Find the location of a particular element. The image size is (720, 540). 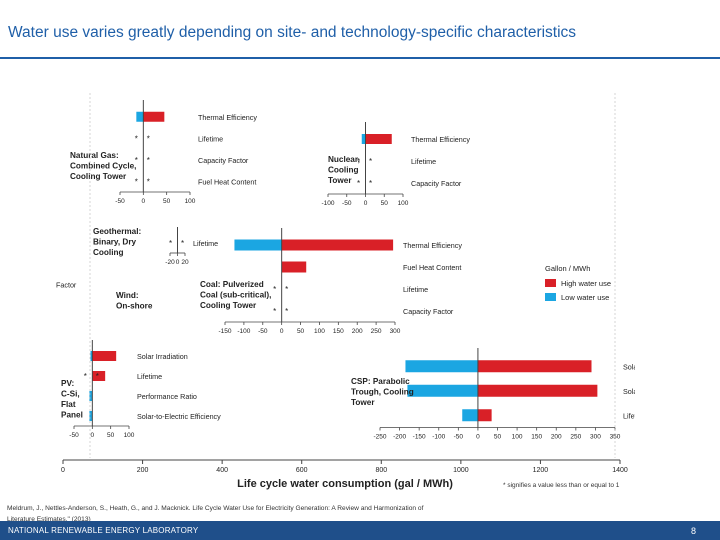

param-label-1-0: Thermal Efficiency is located at coordinates (440, 139).